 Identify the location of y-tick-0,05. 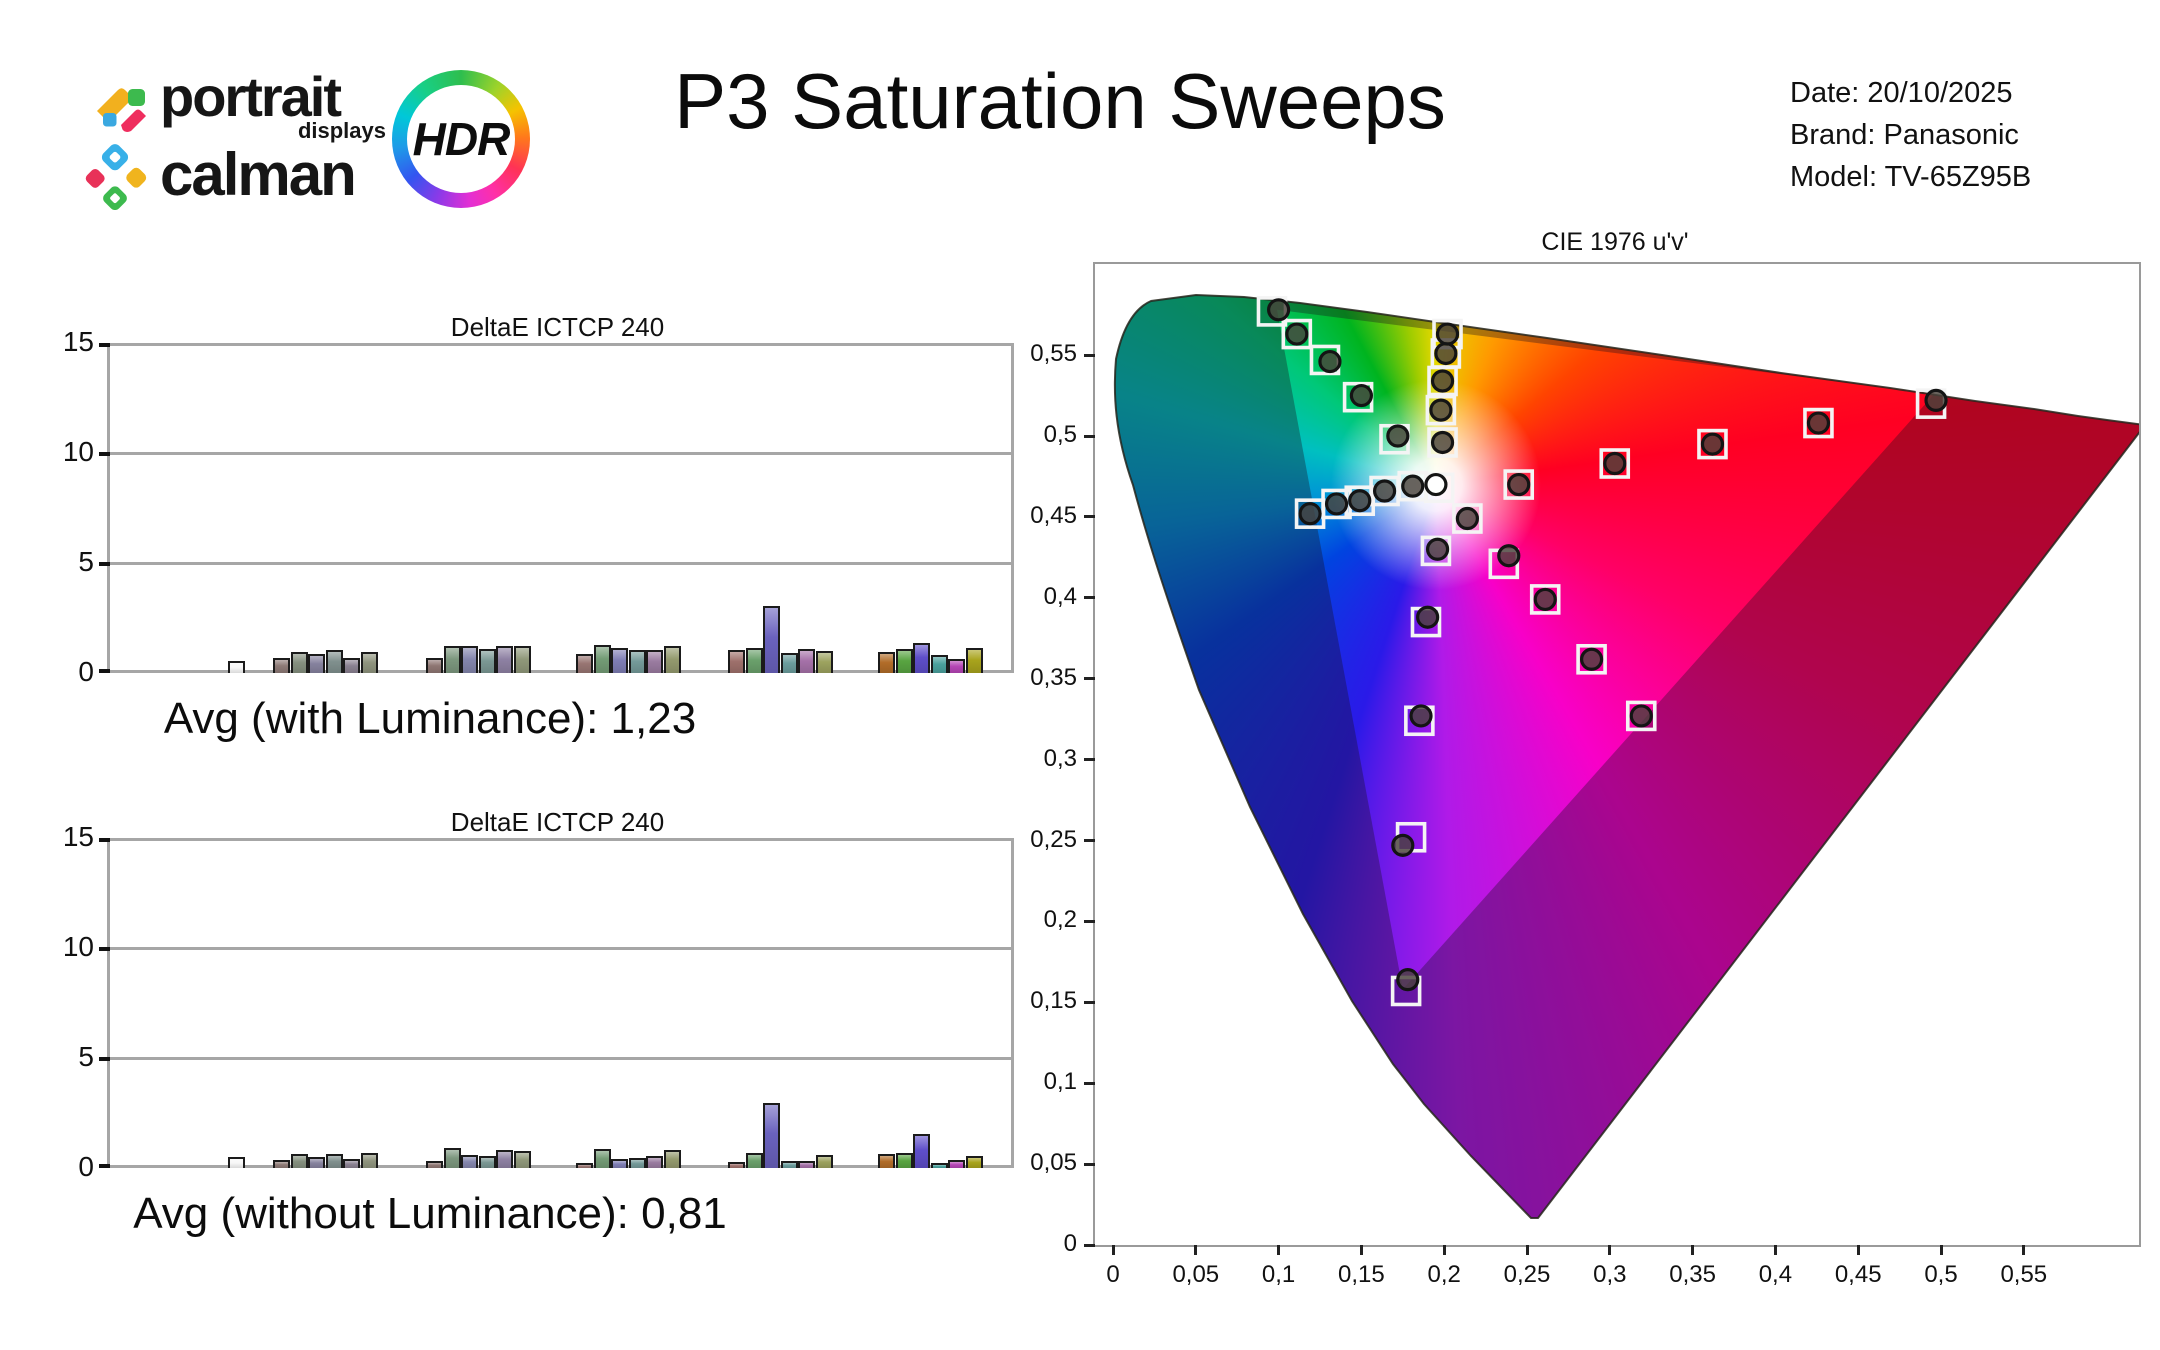
(1089, 1164).